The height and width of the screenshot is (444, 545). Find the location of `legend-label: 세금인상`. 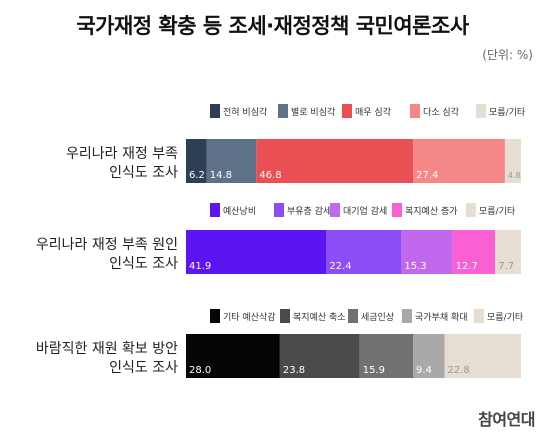

legend-label: 세금인상 is located at coordinates (377, 317).